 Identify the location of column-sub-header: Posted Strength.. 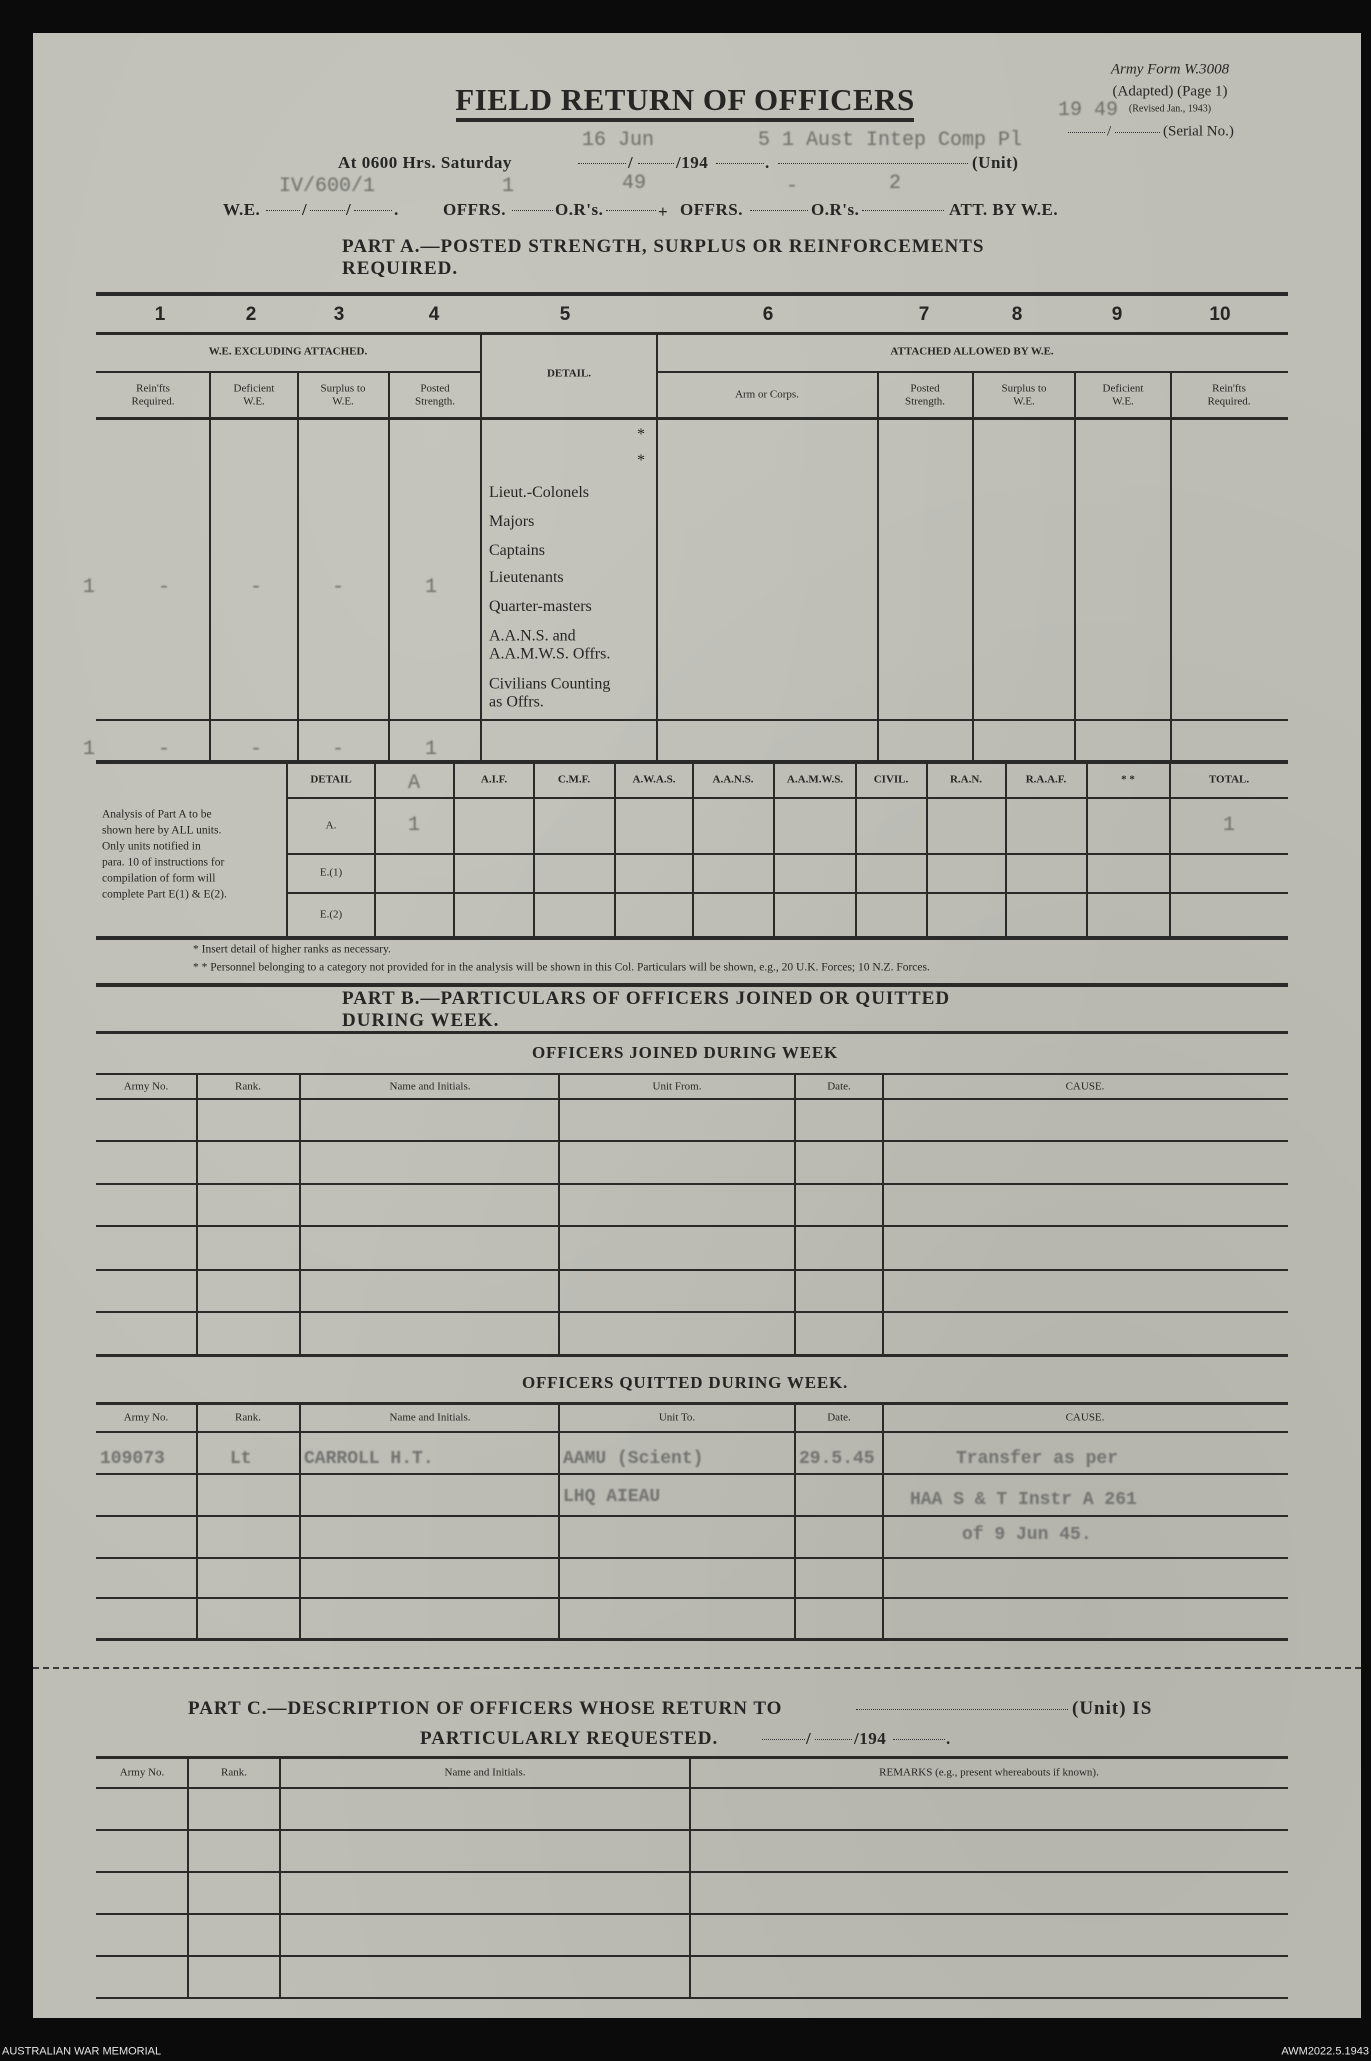
(435, 394).